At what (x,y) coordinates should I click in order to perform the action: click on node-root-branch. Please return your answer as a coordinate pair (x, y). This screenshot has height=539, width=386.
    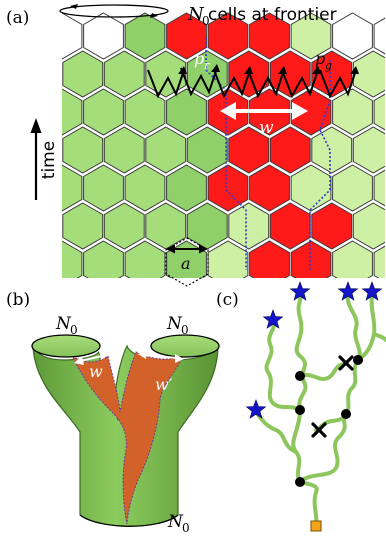
    Looking at the image, I should click on (300, 482).